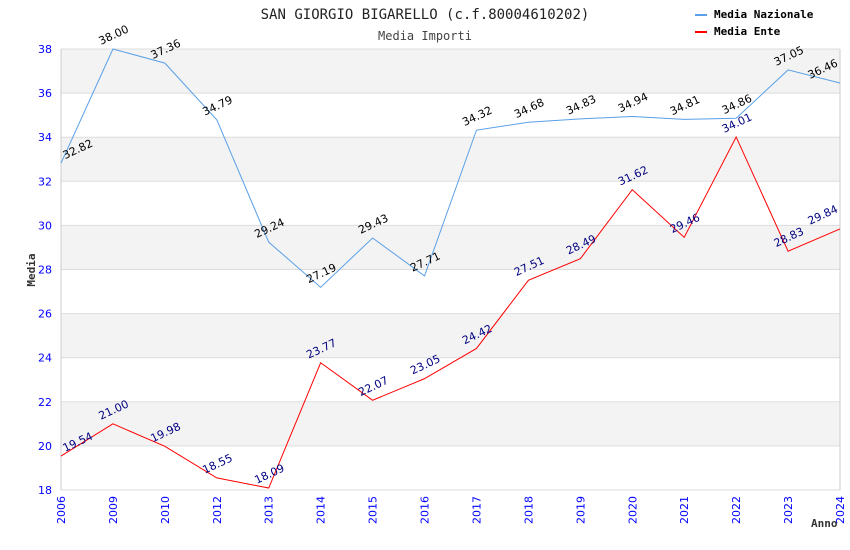  What do you see at coordinates (425, 510) in the screenshot?
I see `x-tick-label: 2016` at bounding box center [425, 510].